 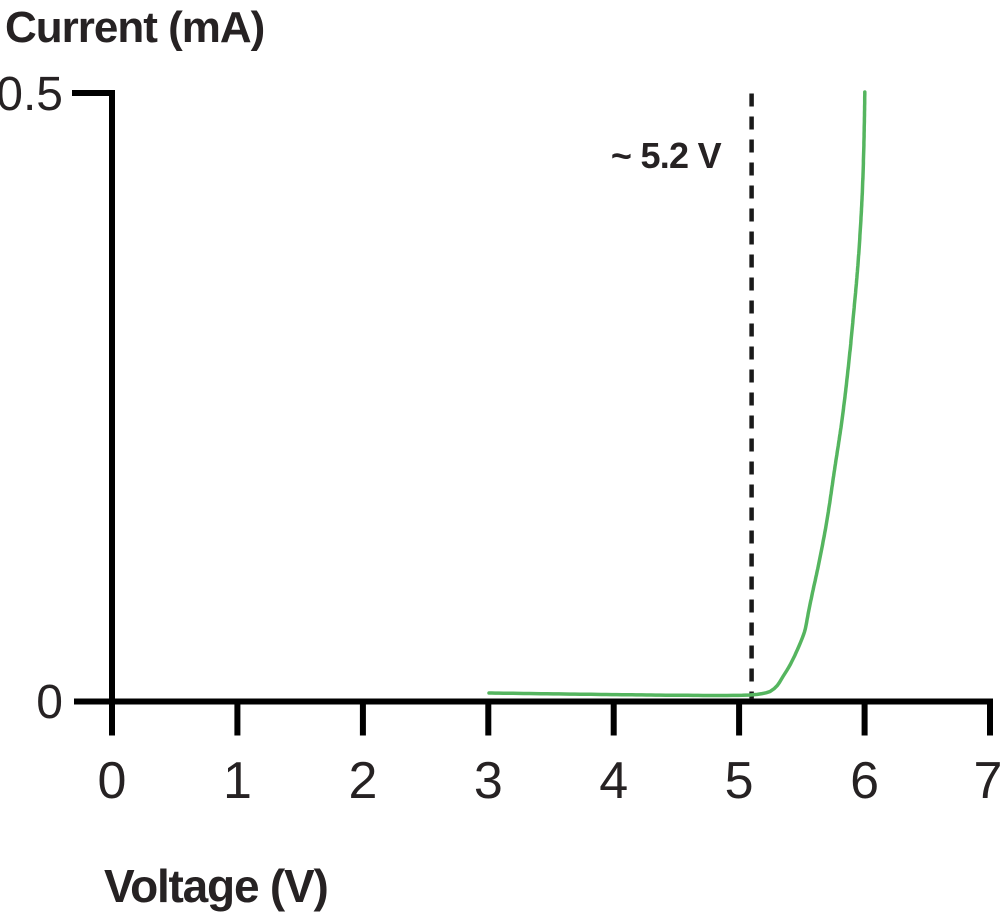 What do you see at coordinates (864, 781) in the screenshot?
I see `svg-text: 6` at bounding box center [864, 781].